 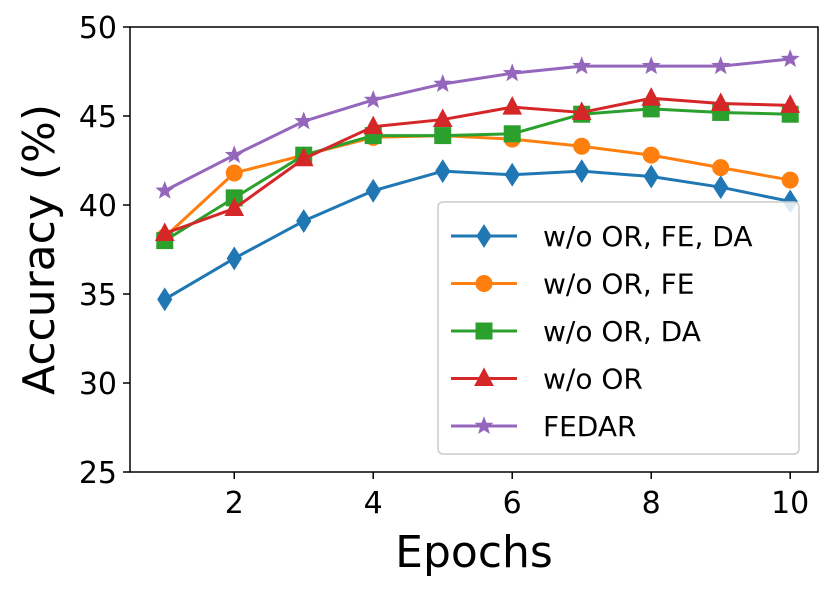 What do you see at coordinates (618, 284) in the screenshot?
I see `legend-label: w/o OR, FE` at bounding box center [618, 284].